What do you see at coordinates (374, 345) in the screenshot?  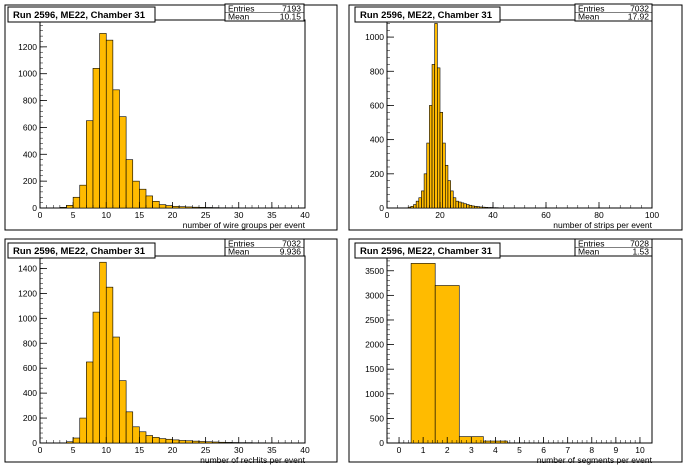 I see `y-tick-label: 2000` at bounding box center [374, 345].